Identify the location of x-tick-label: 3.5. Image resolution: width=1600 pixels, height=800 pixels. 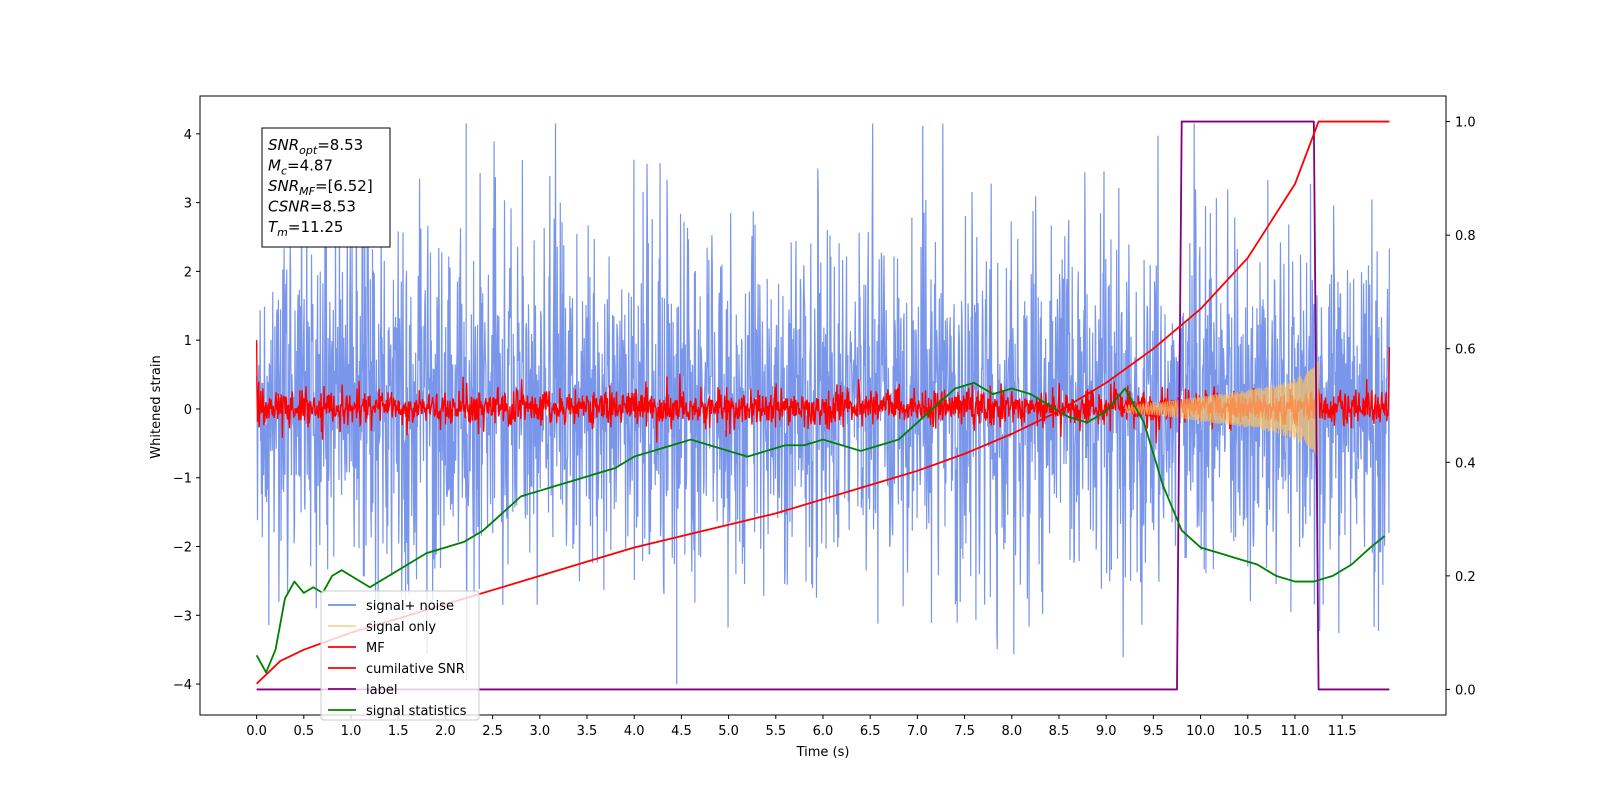
(587, 731).